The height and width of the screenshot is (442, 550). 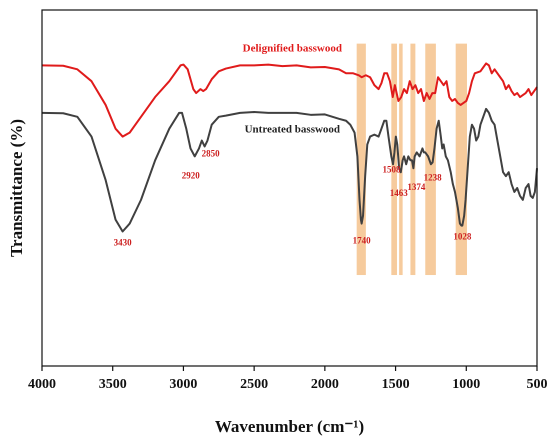 What do you see at coordinates (16, 188) in the screenshot?
I see `y-axis-label: Transmittance (%)` at bounding box center [16, 188].